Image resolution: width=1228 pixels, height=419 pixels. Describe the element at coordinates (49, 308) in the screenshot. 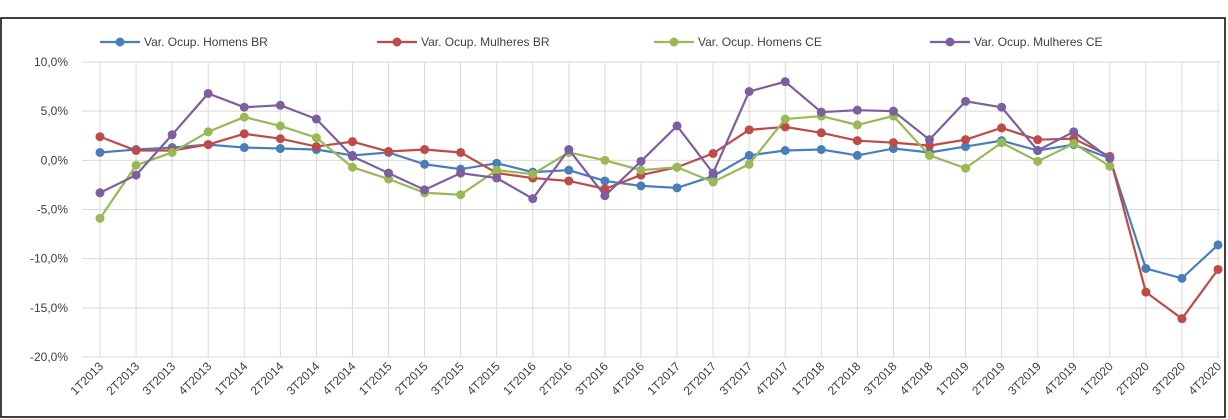

I see `y-tick-label: -15,0%` at that location.